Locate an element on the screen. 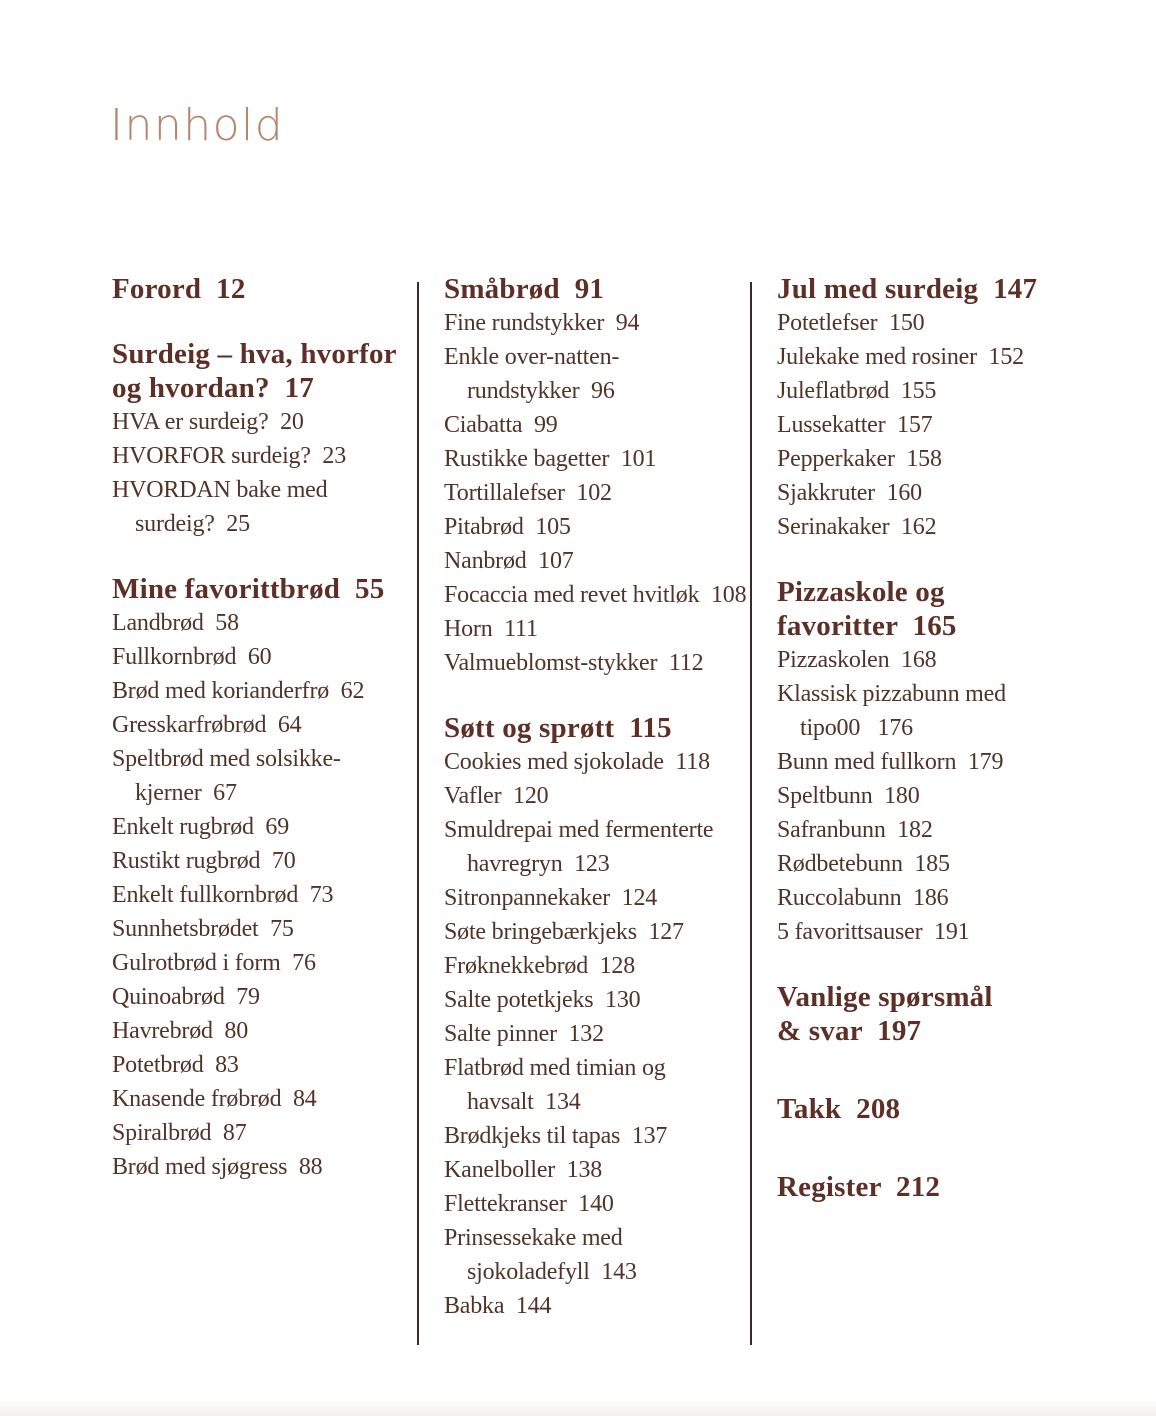  toc-entry: Søte bringebærkjeks 127 is located at coordinates (564, 932).